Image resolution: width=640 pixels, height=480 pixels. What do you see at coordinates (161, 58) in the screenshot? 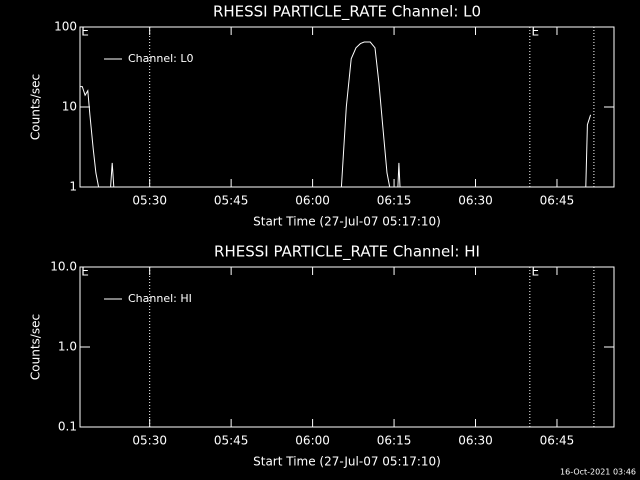
I see `legend-label: Channel: L0` at bounding box center [161, 58].